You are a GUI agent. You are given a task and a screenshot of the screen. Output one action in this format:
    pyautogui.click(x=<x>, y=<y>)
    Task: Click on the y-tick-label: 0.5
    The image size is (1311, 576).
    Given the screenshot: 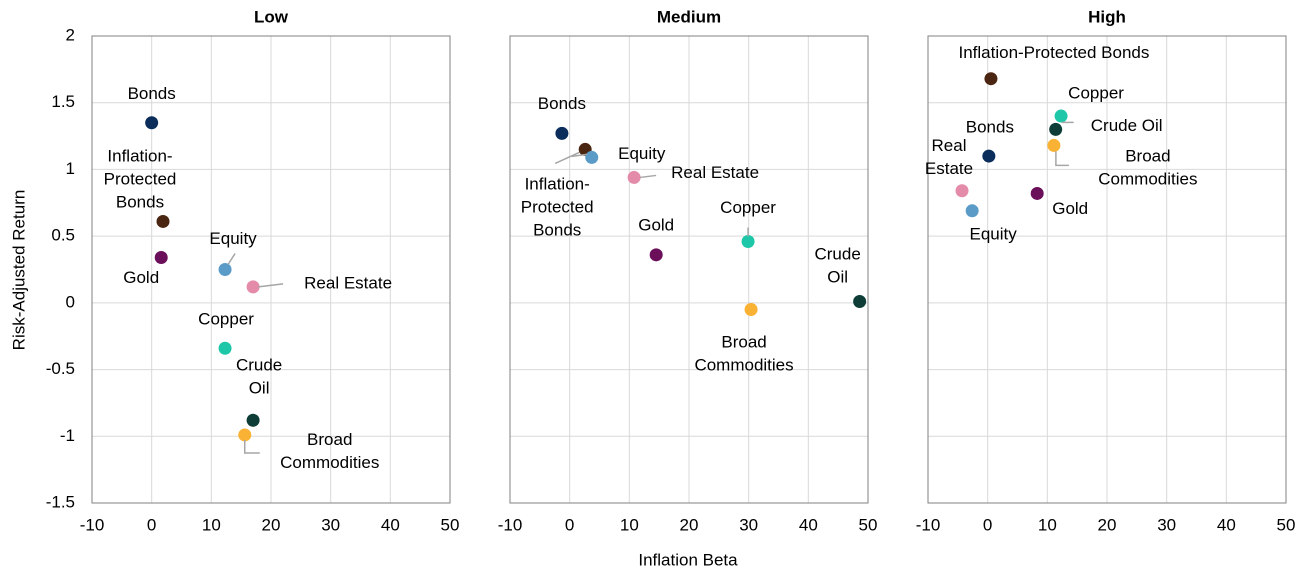 What is the action you would take?
    pyautogui.click(x=63, y=235)
    